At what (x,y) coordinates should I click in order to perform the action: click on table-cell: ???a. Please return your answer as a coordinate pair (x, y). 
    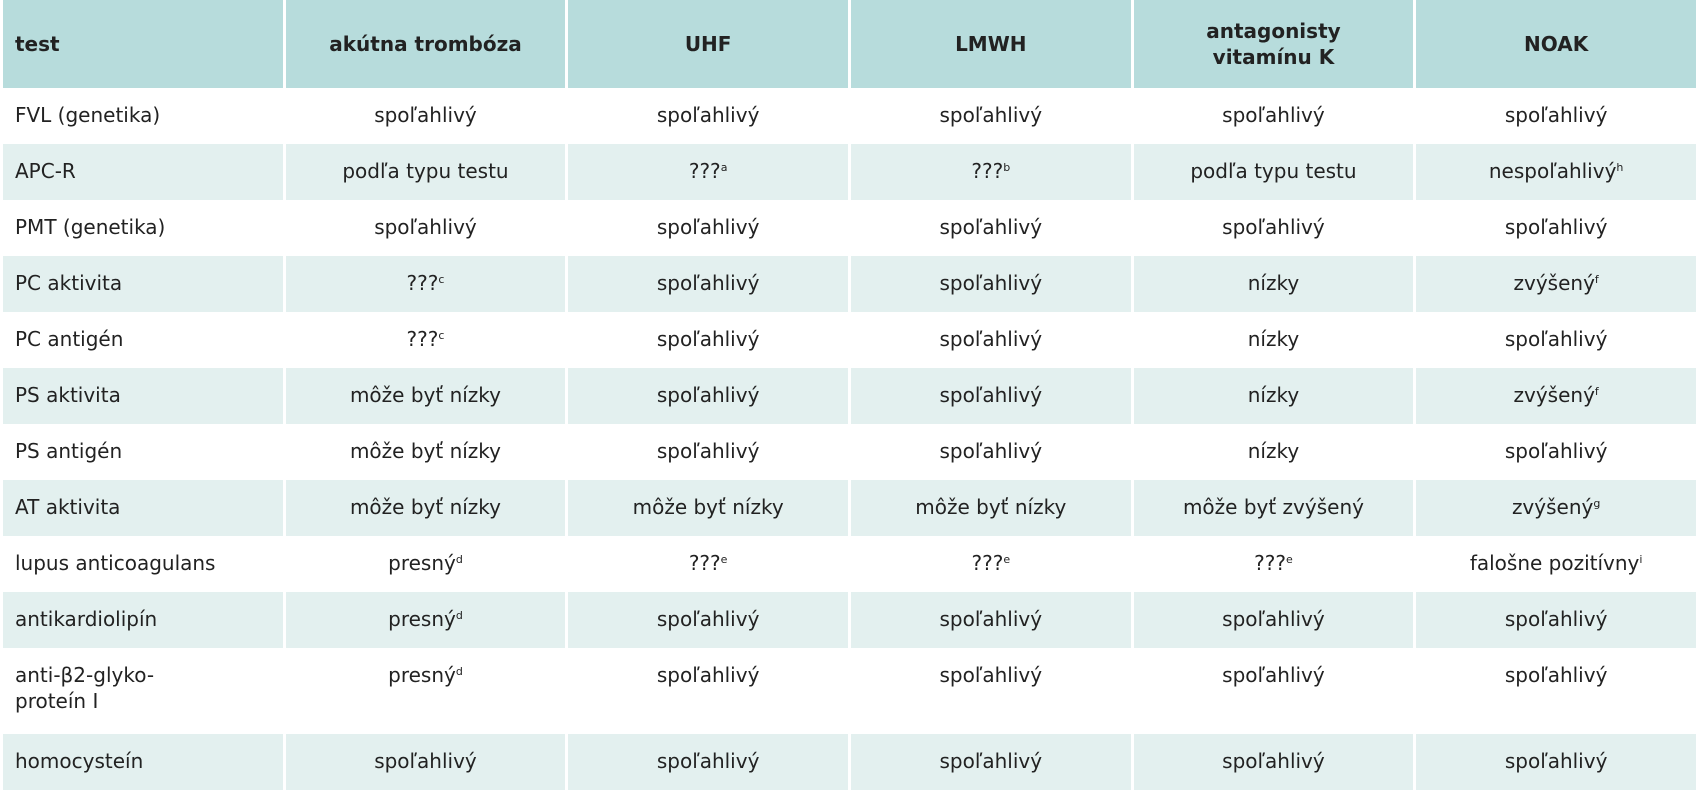
    Looking at the image, I should click on (708, 172).